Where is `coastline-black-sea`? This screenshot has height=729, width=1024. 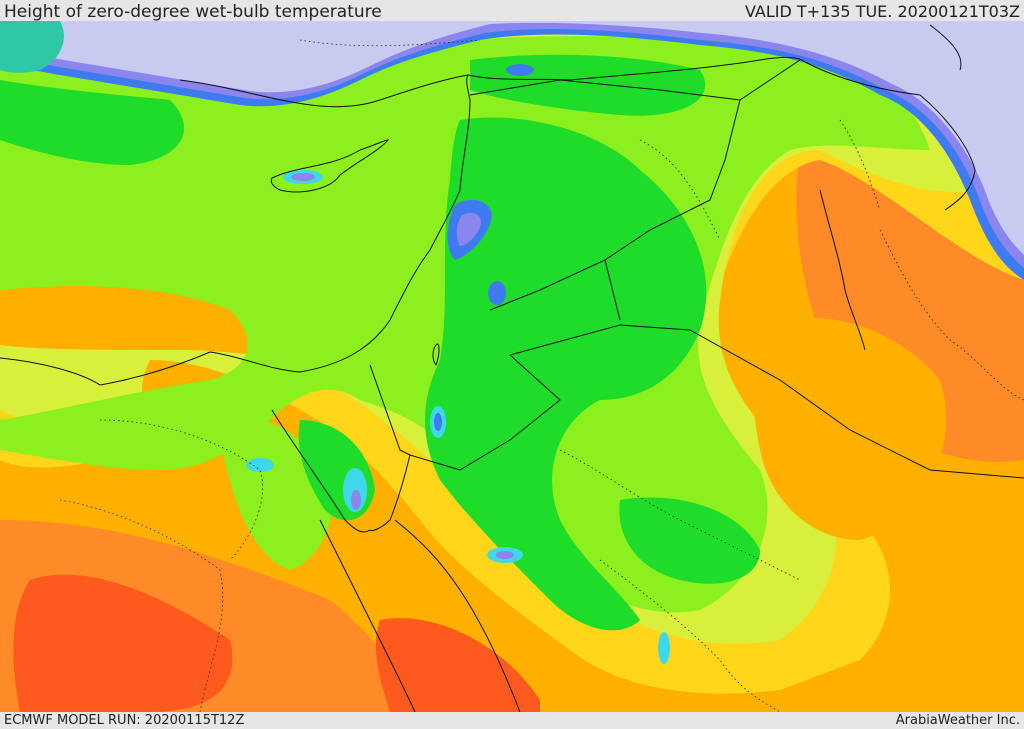 coastline-black-sea is located at coordinates (890, 136).